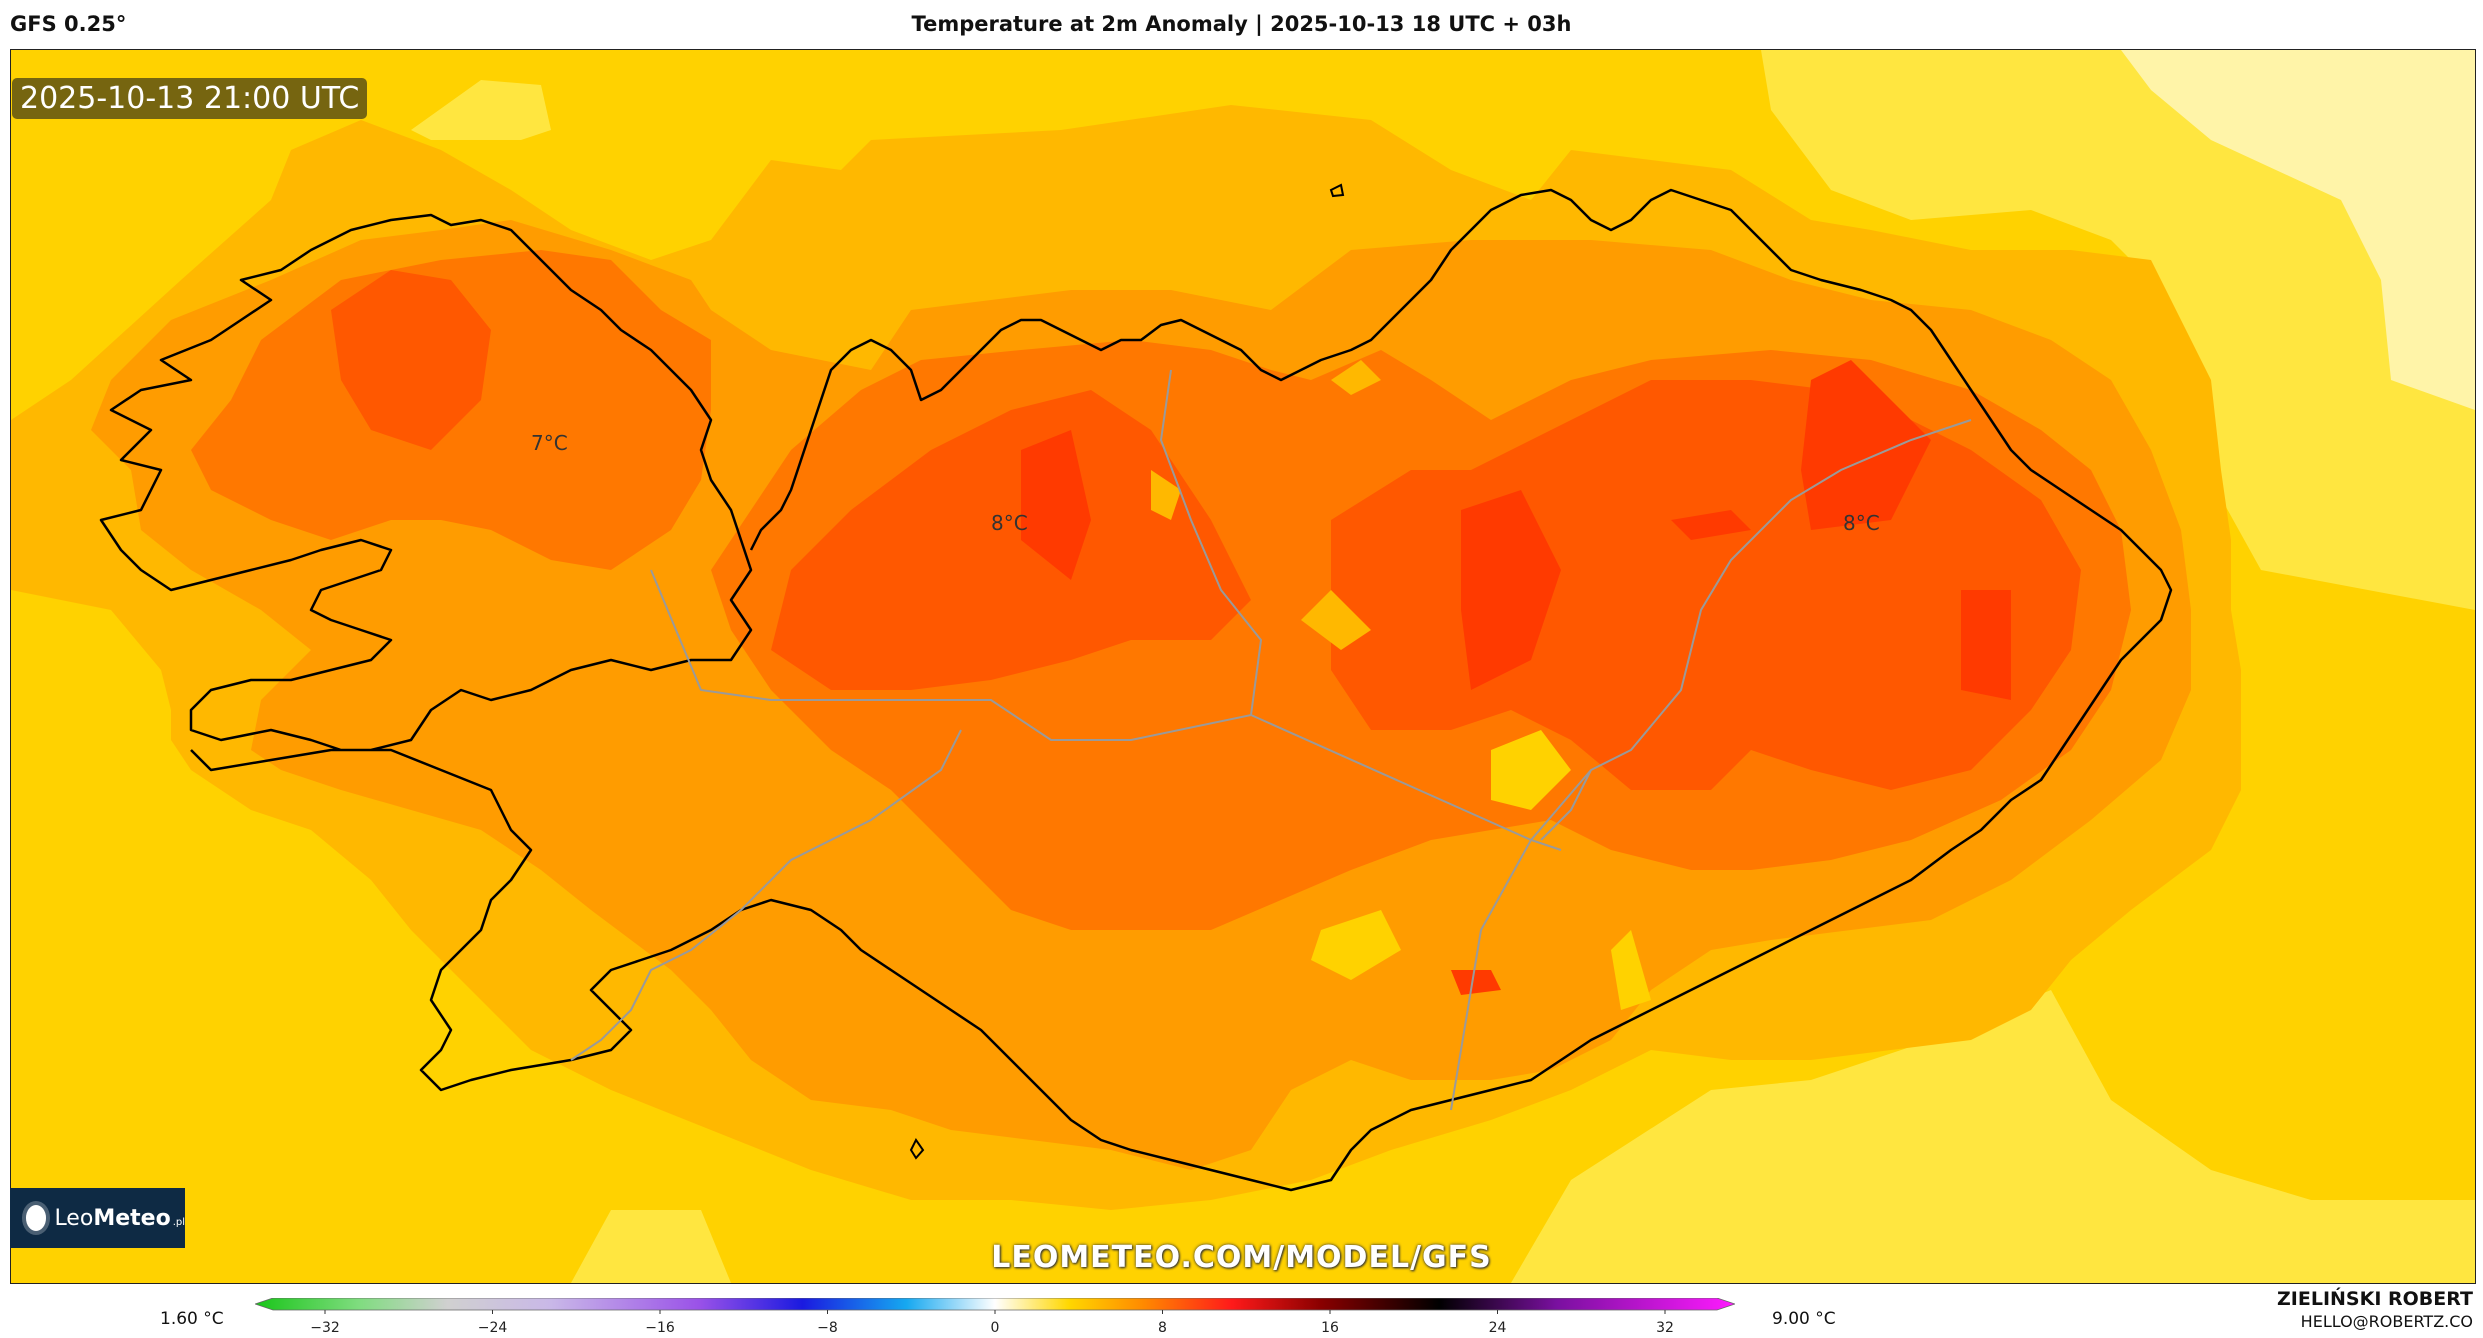 This screenshot has width=2483, height=1338. What do you see at coordinates (827, 1328) in the screenshot?
I see `colorbar-tick-label: −8` at bounding box center [827, 1328].